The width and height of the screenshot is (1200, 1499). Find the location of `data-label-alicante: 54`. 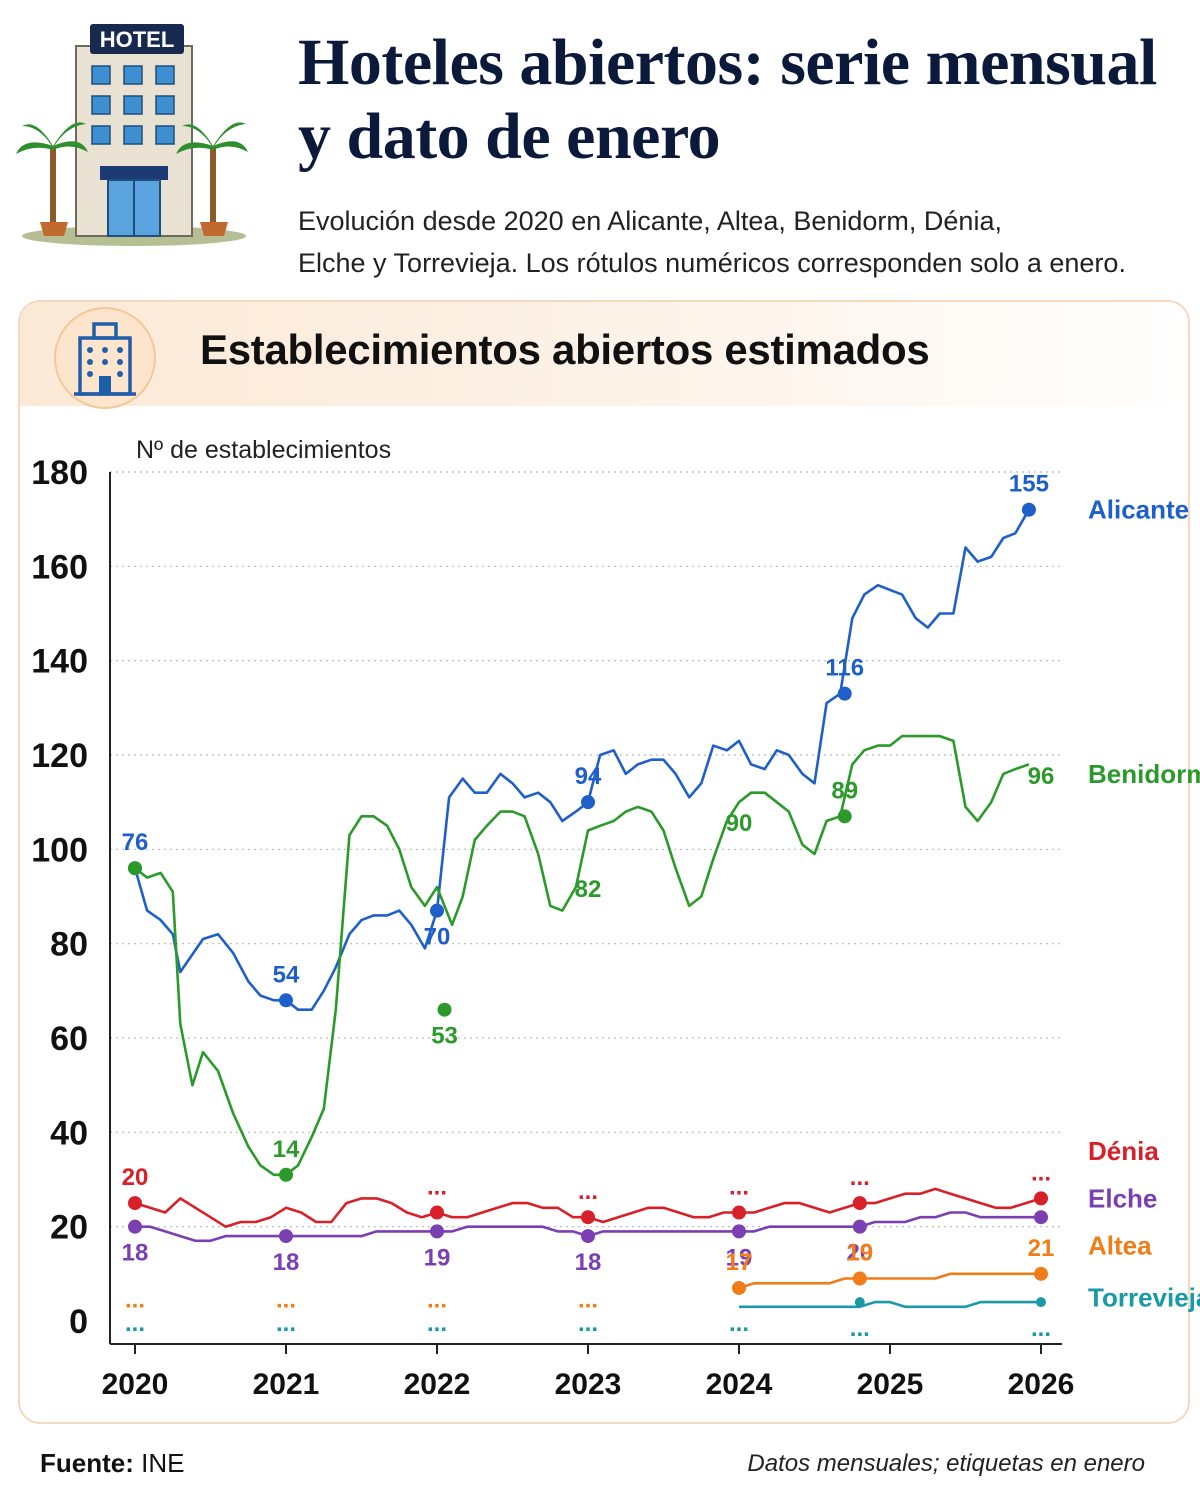

data-label-alicante: 54 is located at coordinates (286, 974).